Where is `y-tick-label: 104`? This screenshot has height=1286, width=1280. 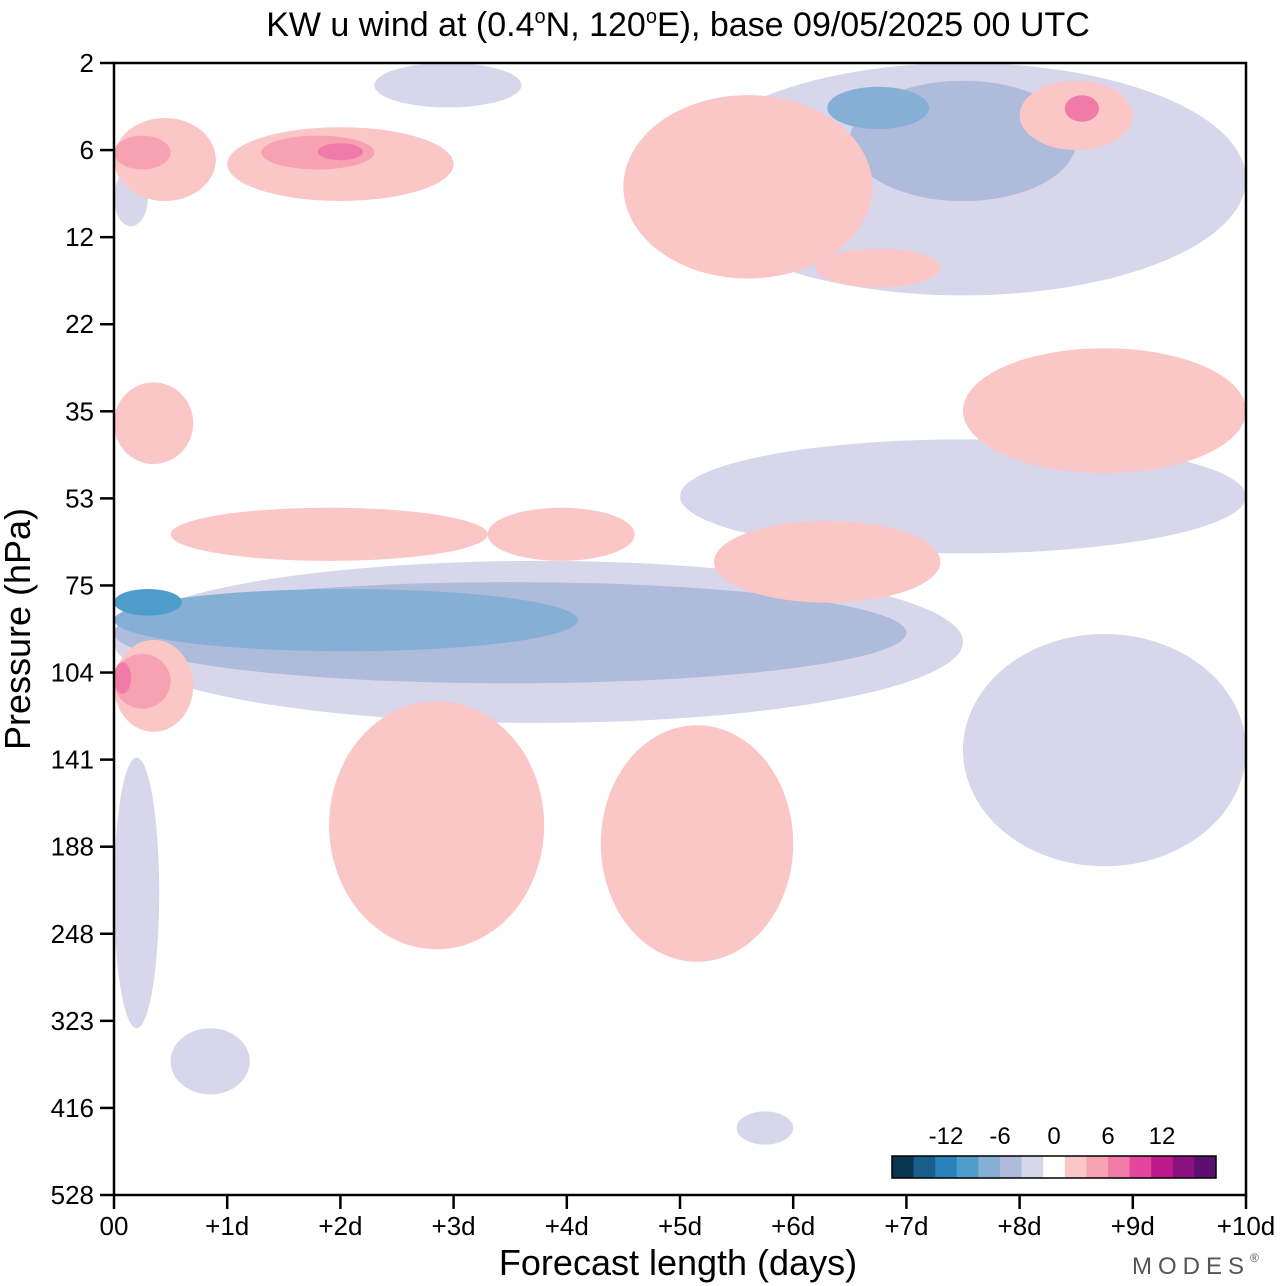 y-tick-label: 104 is located at coordinates (72, 673).